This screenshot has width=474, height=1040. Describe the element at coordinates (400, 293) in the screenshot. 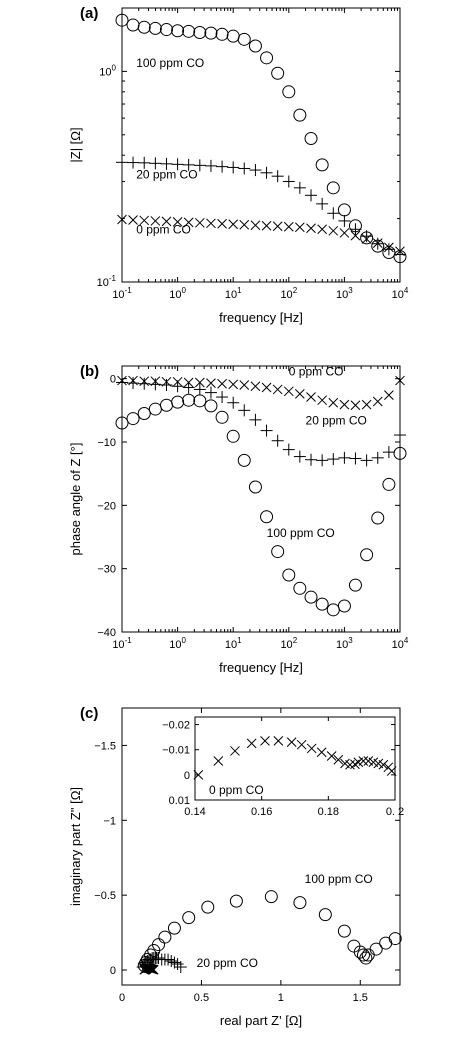

I see `x-tick-label: 10⁴` at that location.